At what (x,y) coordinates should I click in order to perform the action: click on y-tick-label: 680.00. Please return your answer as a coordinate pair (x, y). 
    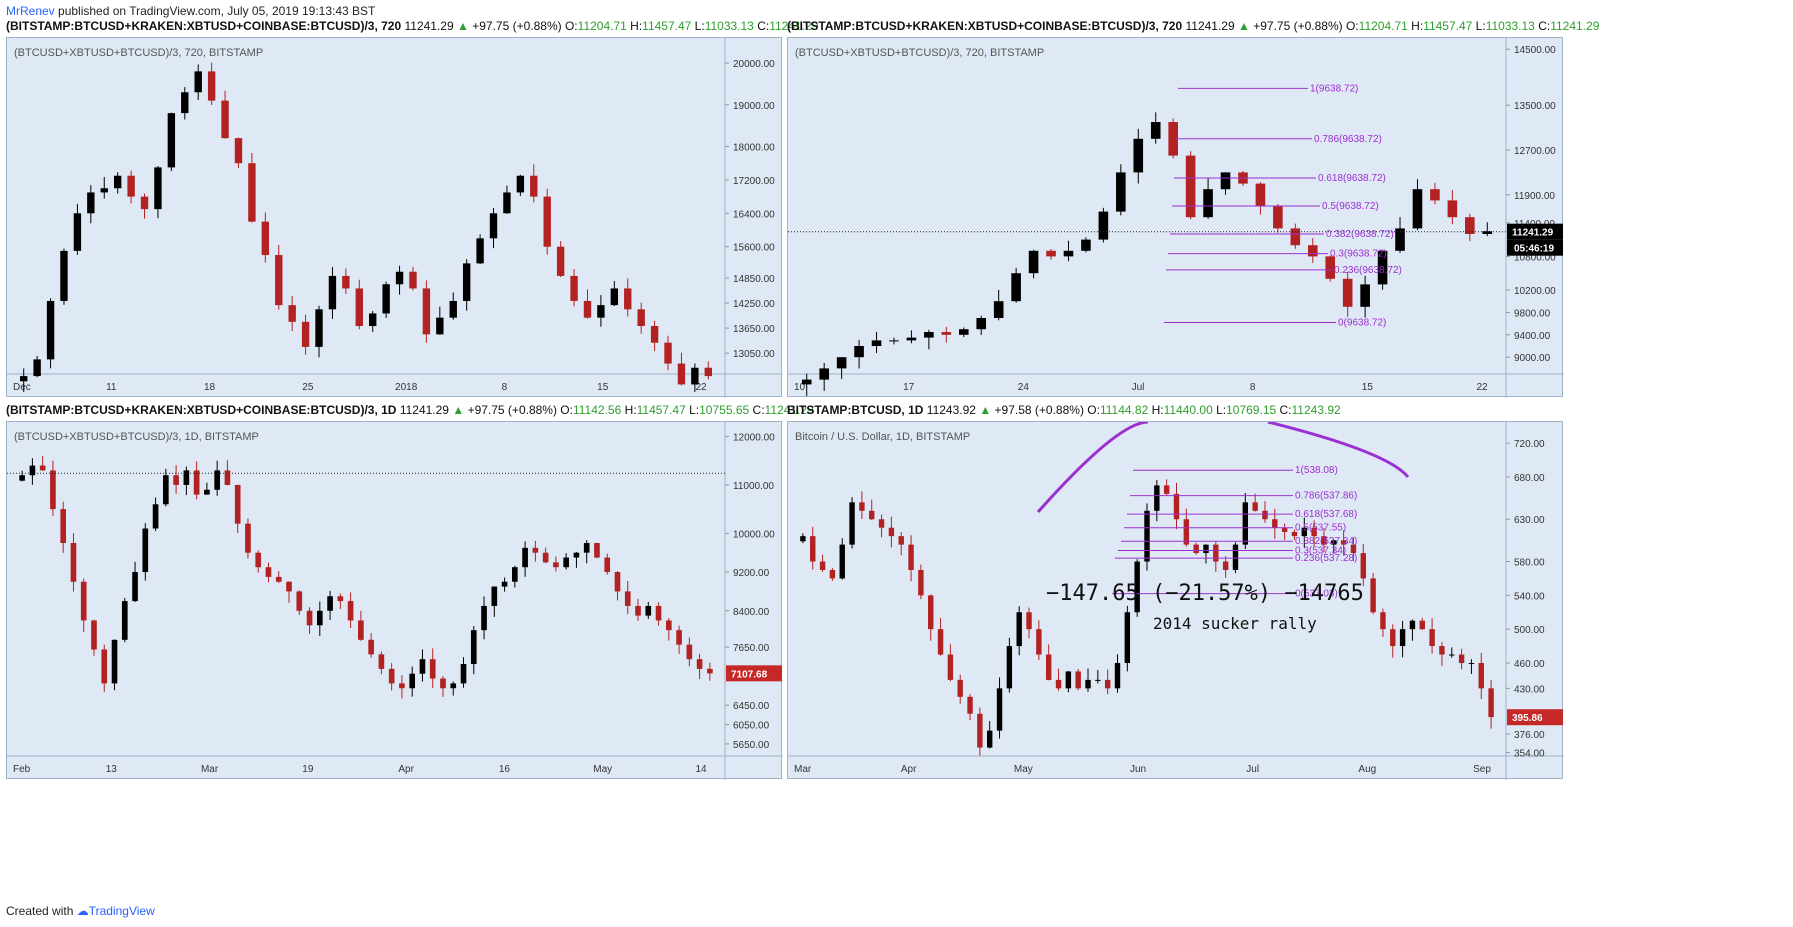
    Looking at the image, I should click on (1529, 478).